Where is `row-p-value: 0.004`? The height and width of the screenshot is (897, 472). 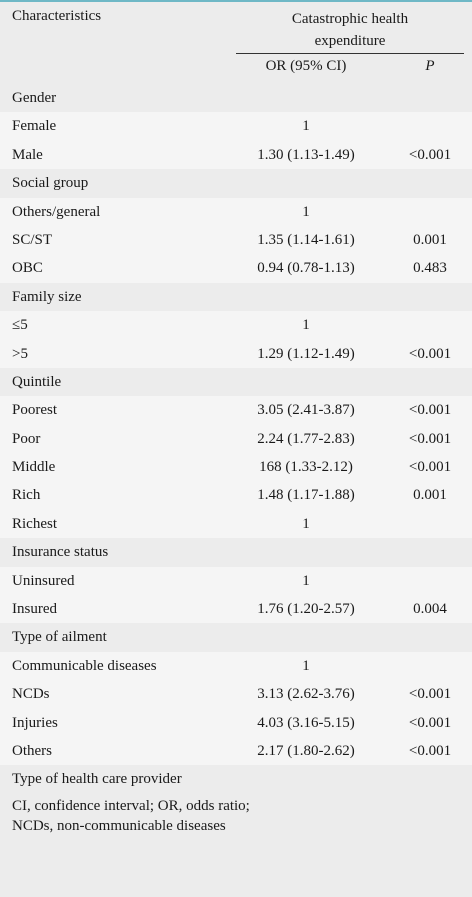 row-p-value: 0.004 is located at coordinates (430, 609).